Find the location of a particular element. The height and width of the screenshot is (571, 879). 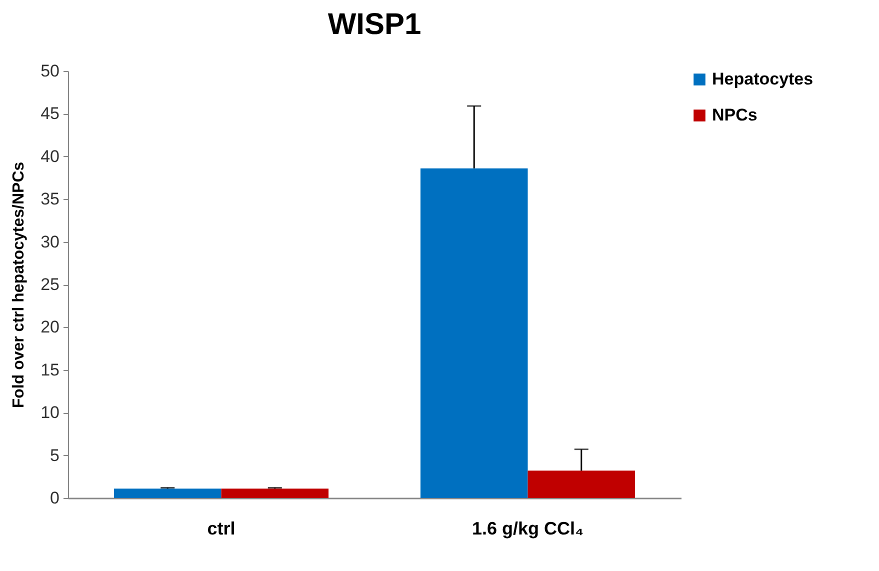

y-tick-label: 0 is located at coordinates (55, 498).